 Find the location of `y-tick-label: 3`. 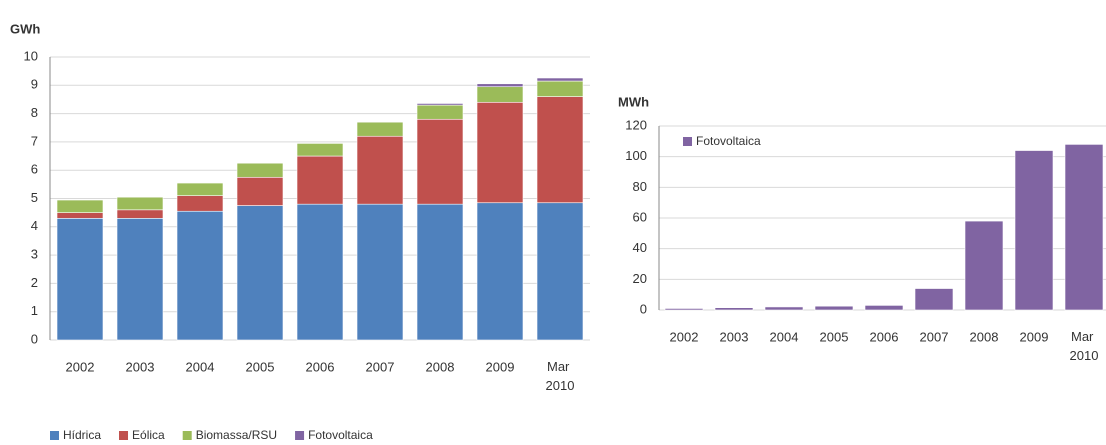

y-tick-label: 3 is located at coordinates (34, 254).